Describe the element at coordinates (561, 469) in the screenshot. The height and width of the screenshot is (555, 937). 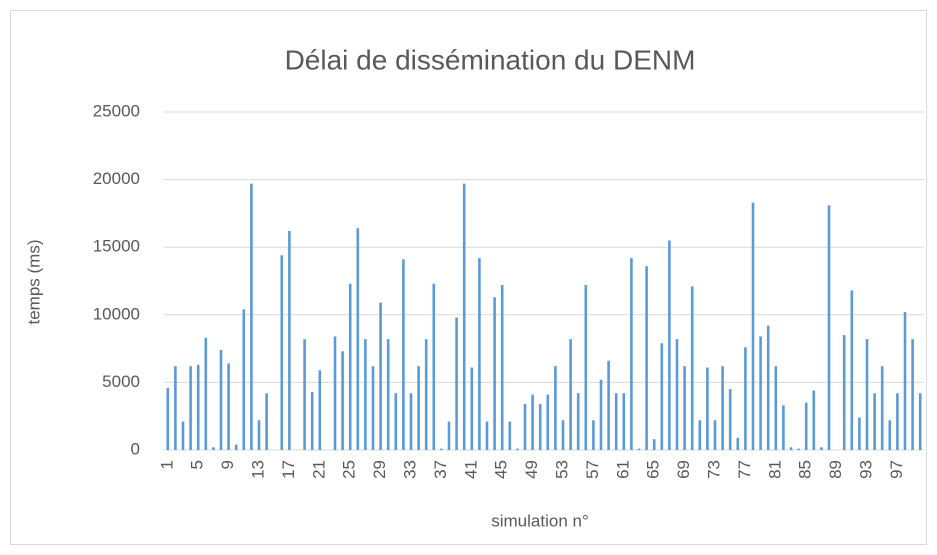
I see `x-tick-label: 53` at that location.